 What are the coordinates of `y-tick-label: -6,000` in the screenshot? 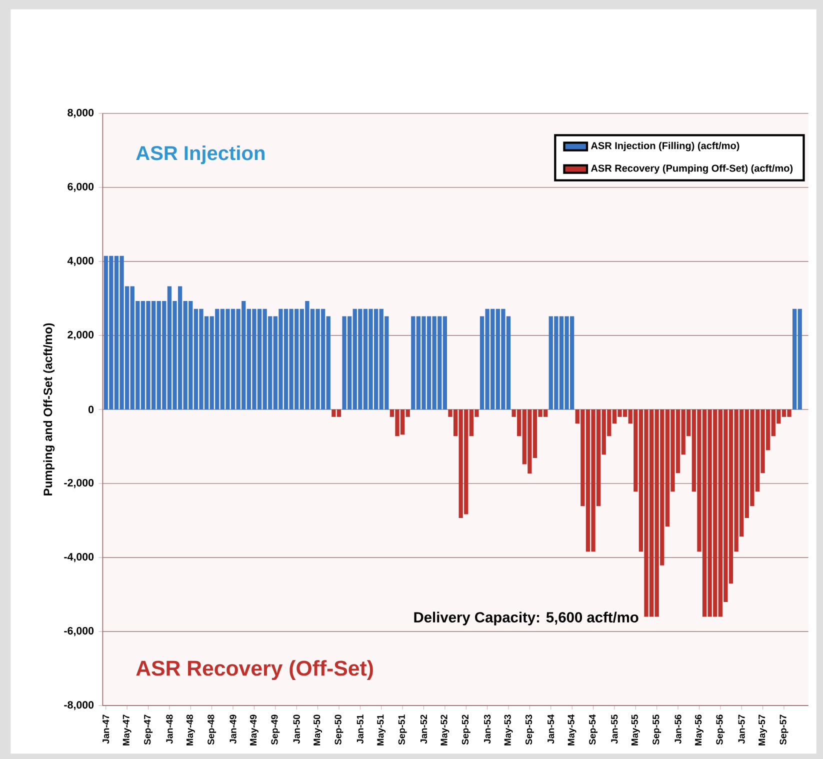 It's located at (79, 631).